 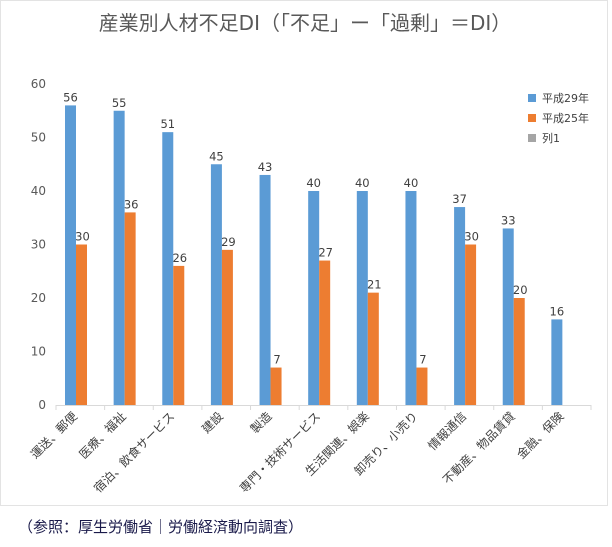 I want to click on bar-s1-c6, so click(x=373, y=348).